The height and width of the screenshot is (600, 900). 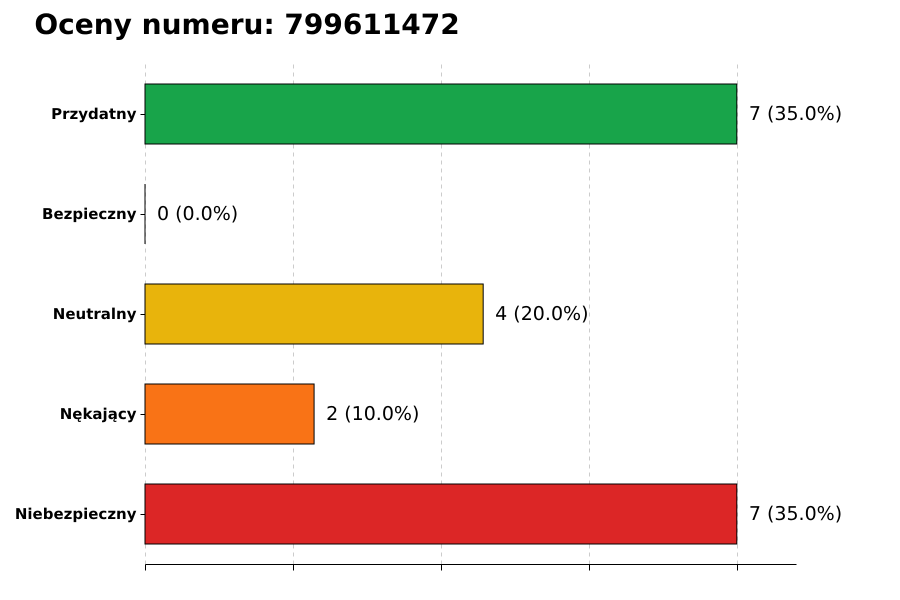 I want to click on data-label: 2 (10.0%), so click(x=373, y=414).